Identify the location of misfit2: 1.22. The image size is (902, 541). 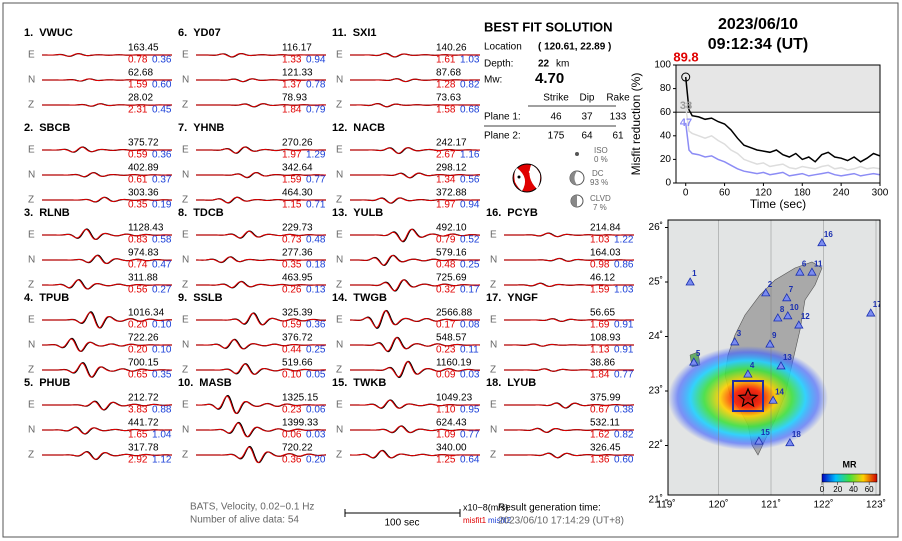
(624, 240).